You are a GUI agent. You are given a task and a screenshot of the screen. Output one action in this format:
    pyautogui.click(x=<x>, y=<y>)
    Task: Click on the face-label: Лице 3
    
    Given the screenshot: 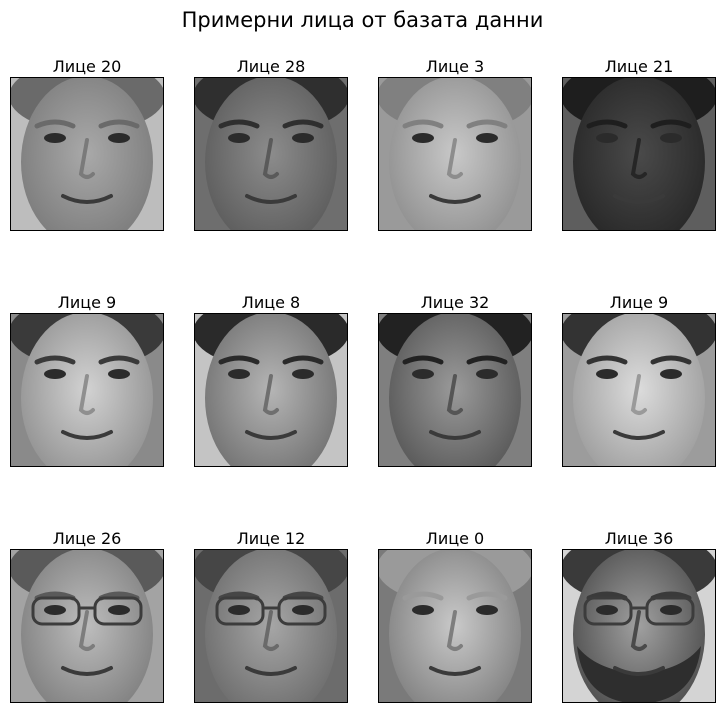 What is the action you would take?
    pyautogui.click(x=455, y=66)
    